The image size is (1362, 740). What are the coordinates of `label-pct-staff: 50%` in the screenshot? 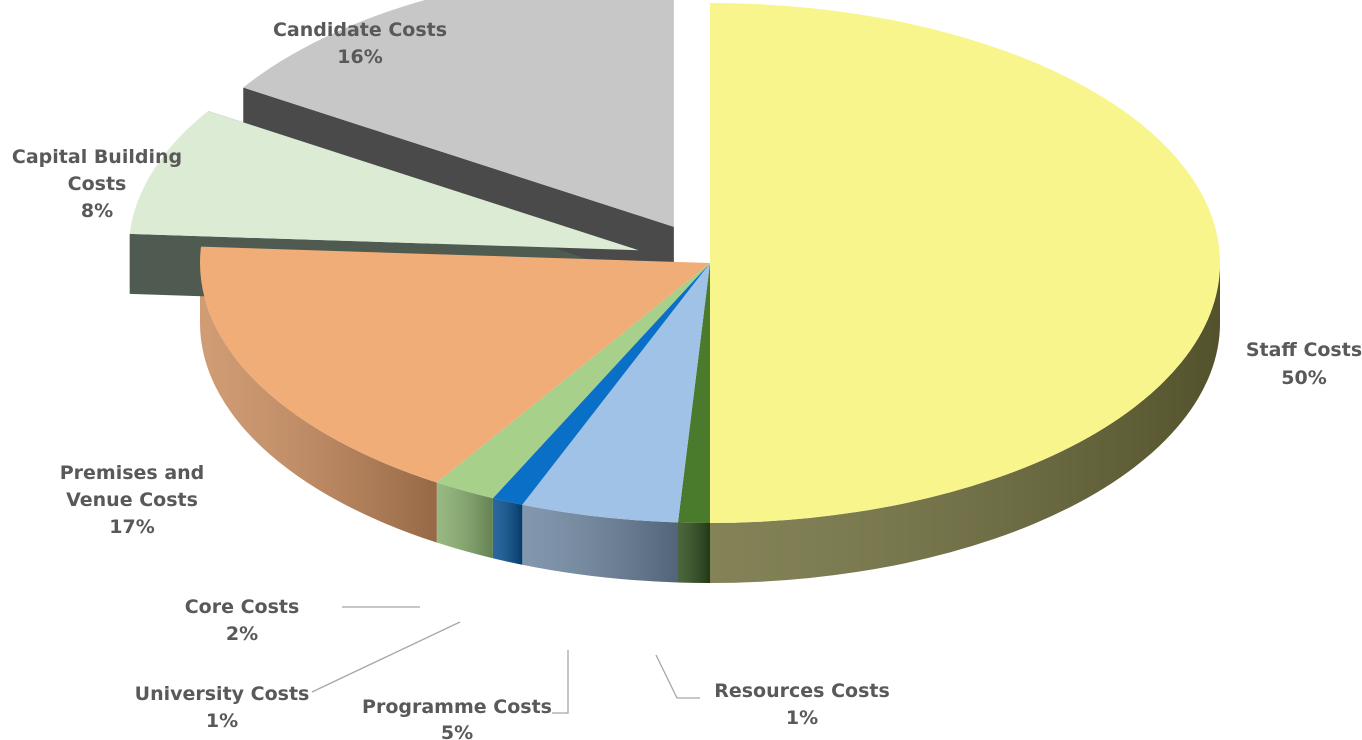 It's located at (1303, 378).